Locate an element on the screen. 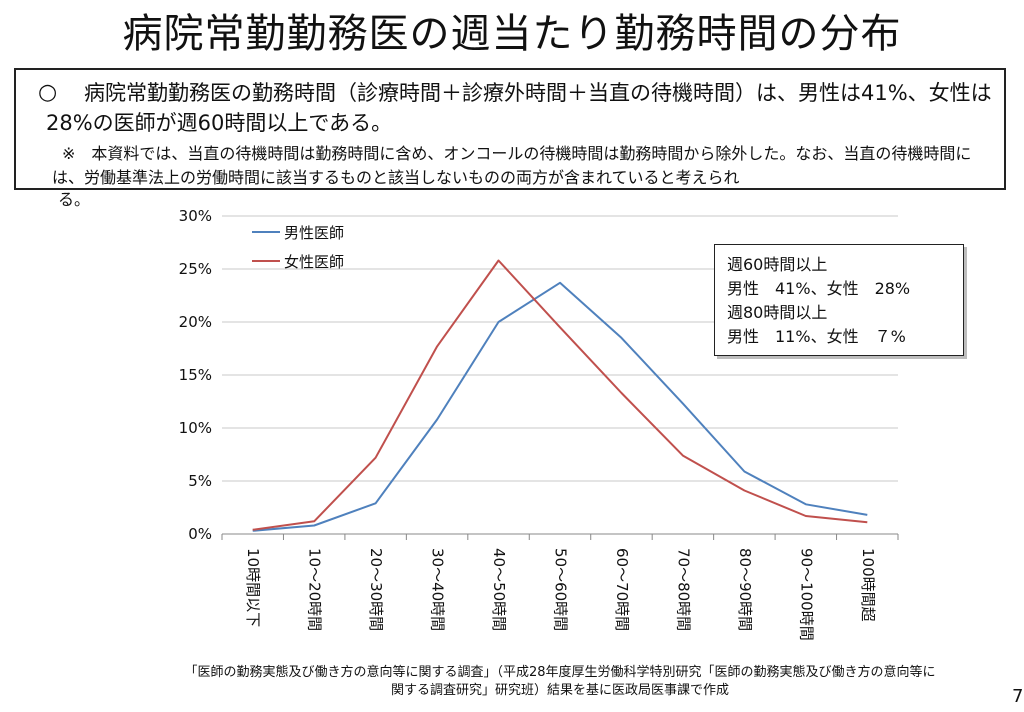  x-category-label: 30～40時間 is located at coordinates (438, 589).